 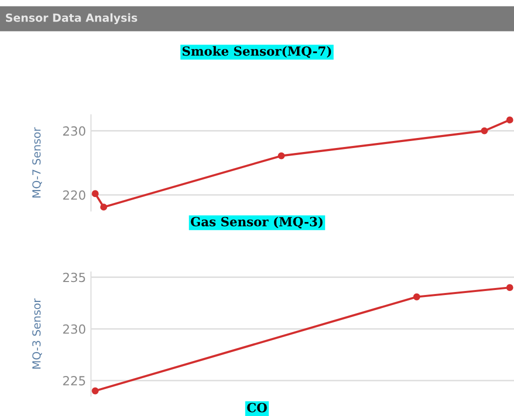 I want to click on chart-title: Gas Sensor (MQ-3), so click(x=256, y=222).